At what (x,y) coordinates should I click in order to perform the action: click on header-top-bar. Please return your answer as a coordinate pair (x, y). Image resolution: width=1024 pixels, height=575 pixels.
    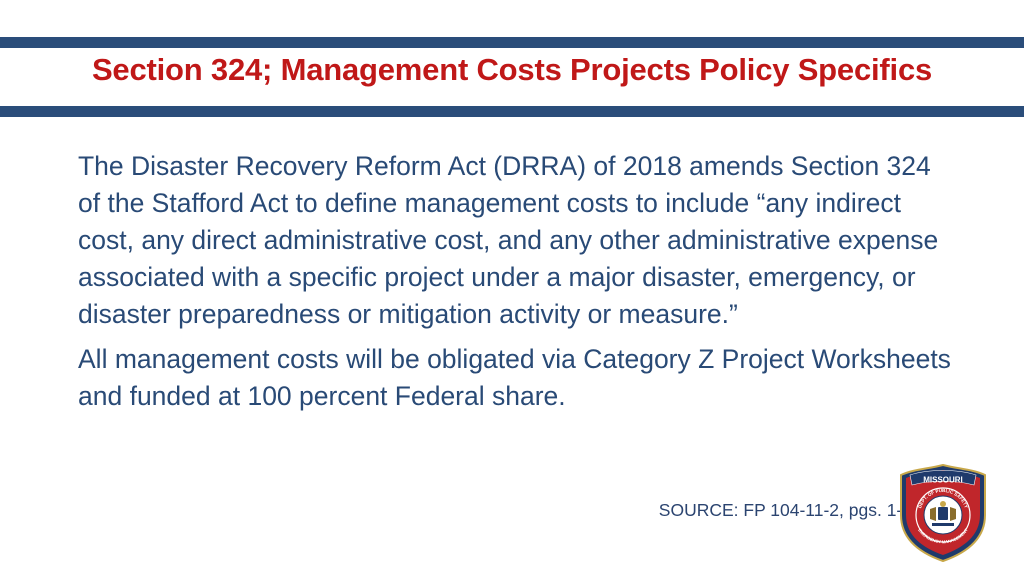
    Looking at the image, I should click on (512, 42).